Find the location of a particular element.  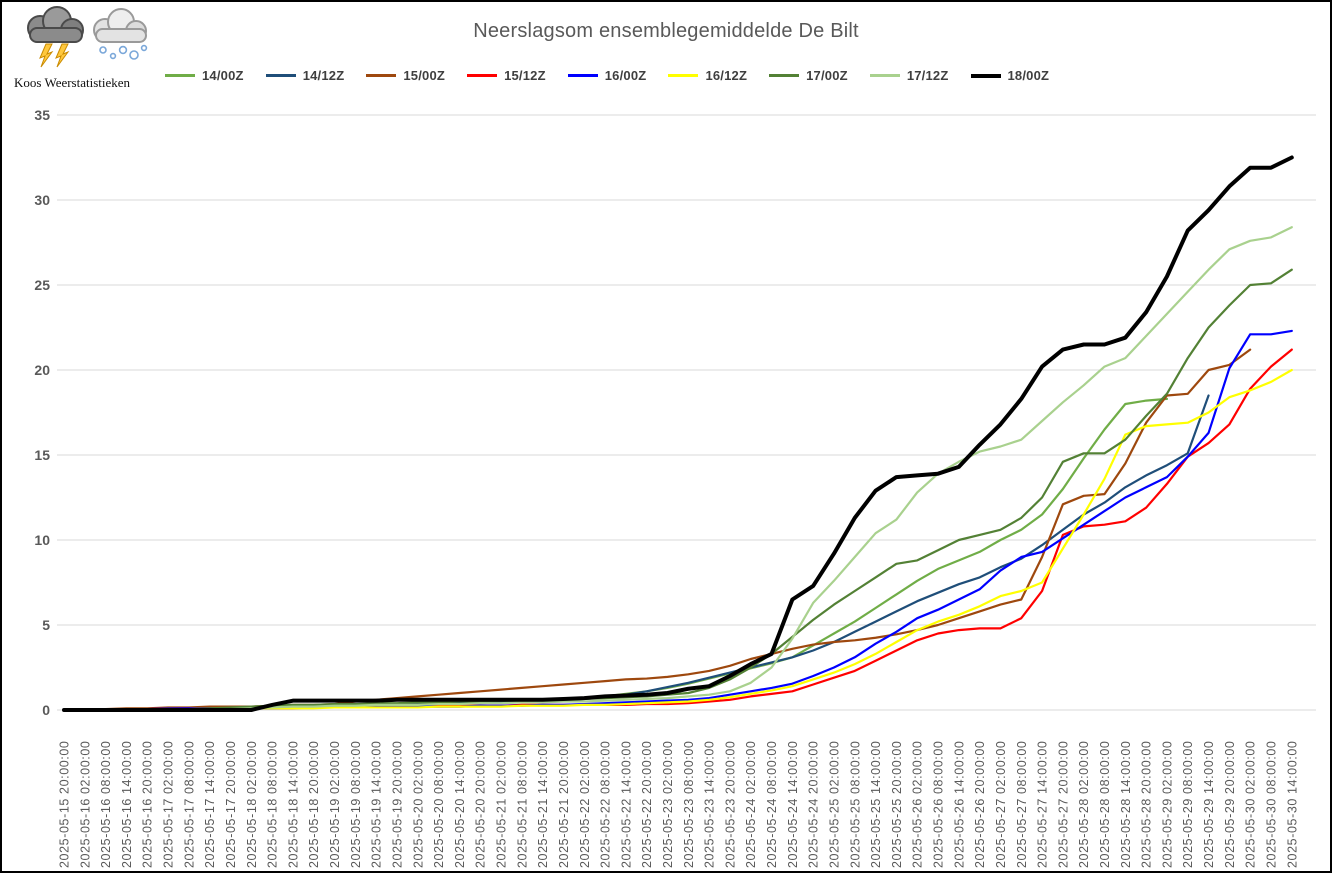

legend-item: 15/12Z is located at coordinates (506, 75).